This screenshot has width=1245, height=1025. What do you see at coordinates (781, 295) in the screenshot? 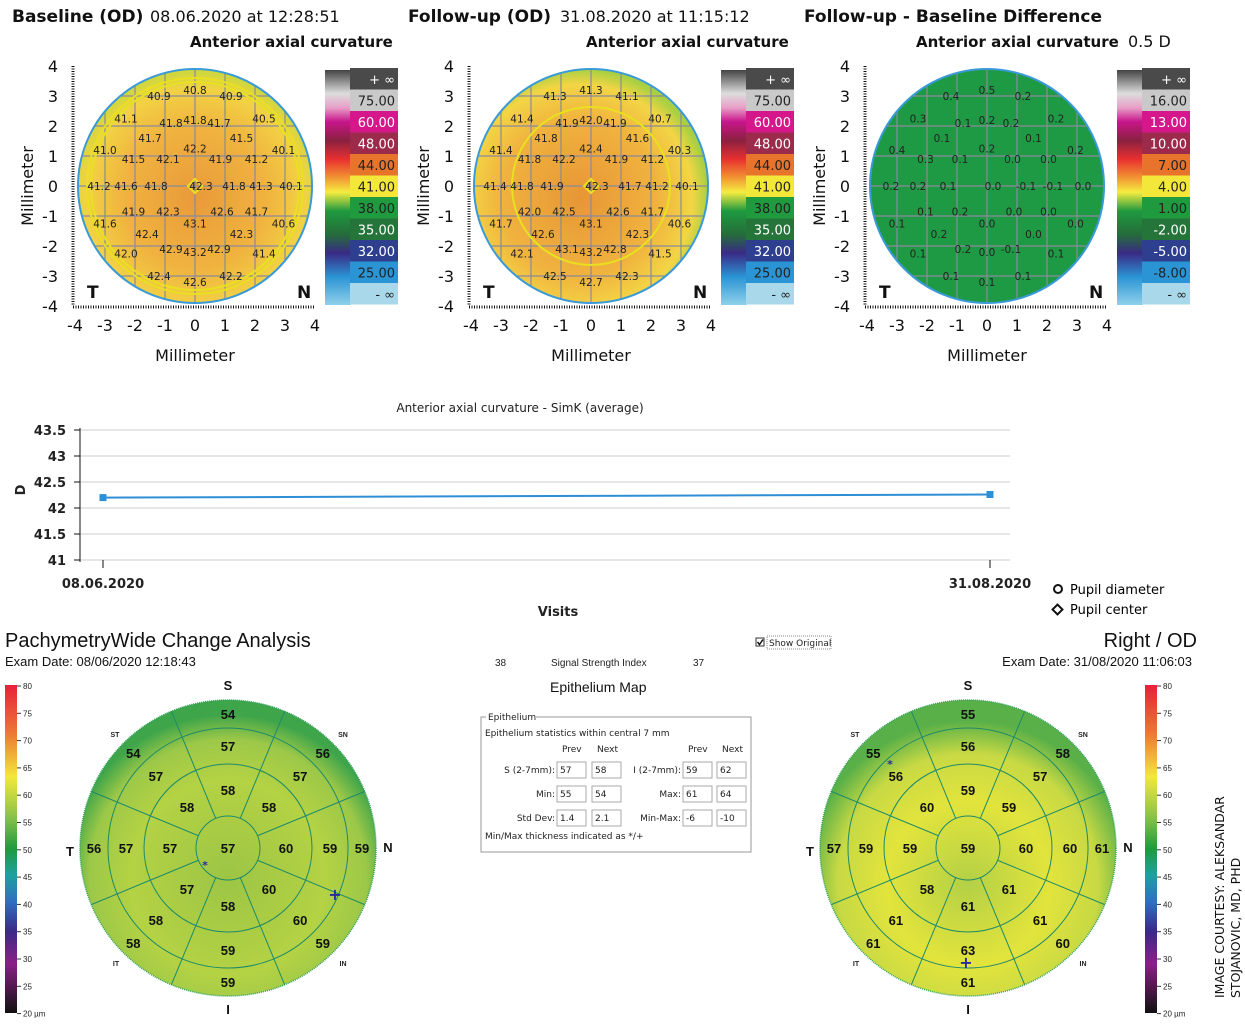
I see `legend-label: - ∞` at bounding box center [781, 295].